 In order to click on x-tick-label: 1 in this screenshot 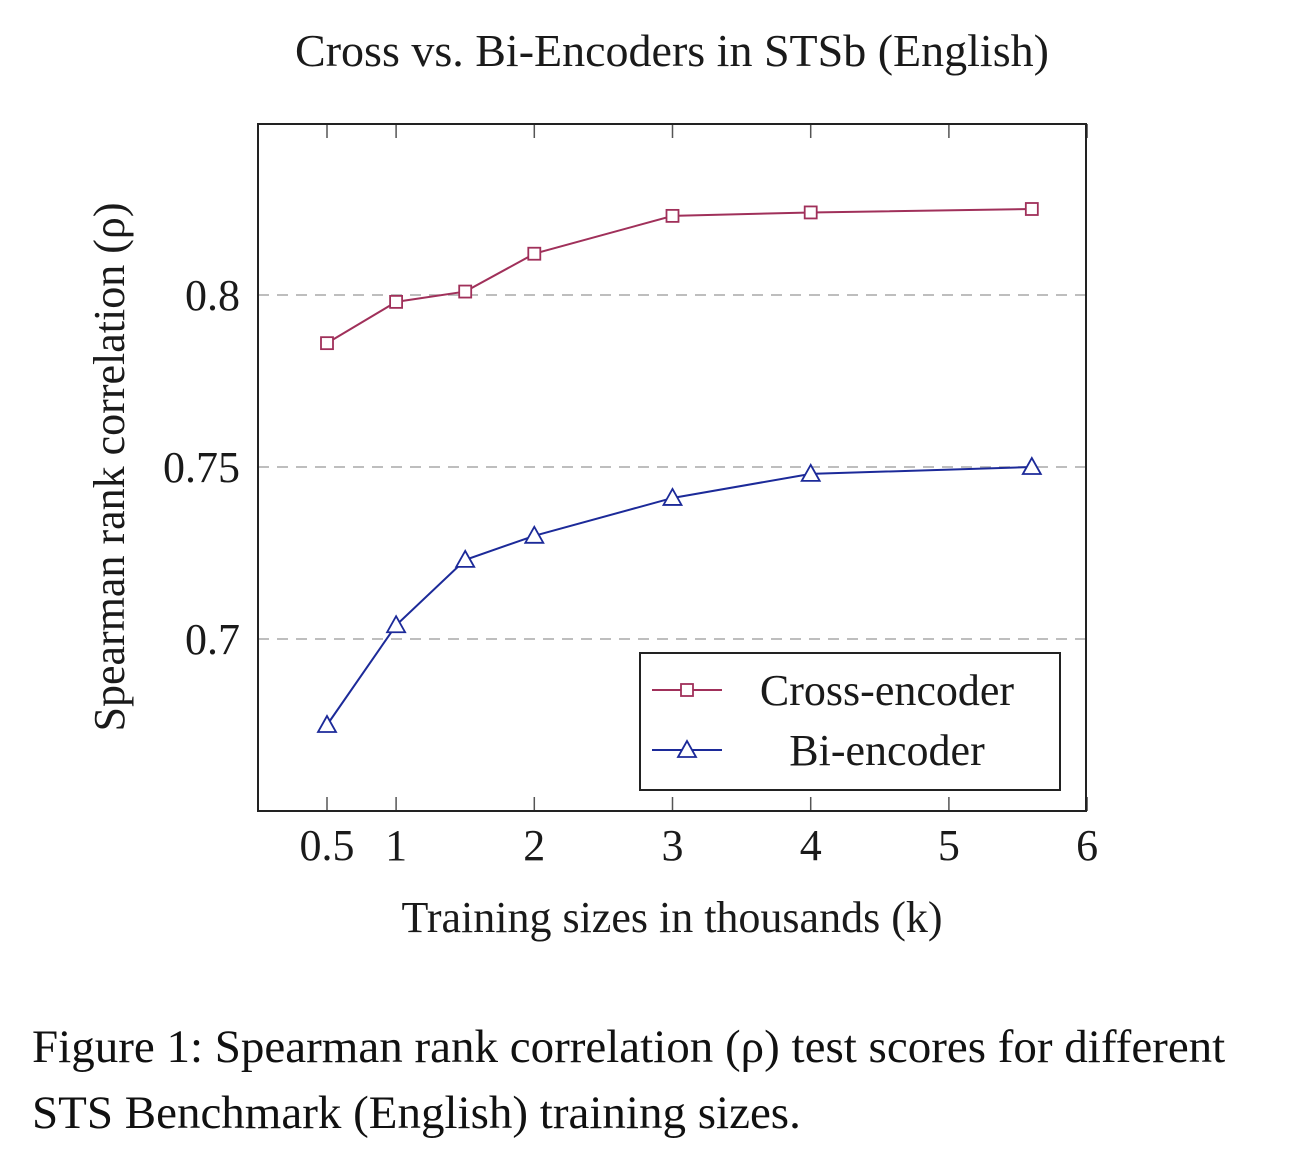, I will do `click(396, 845)`.